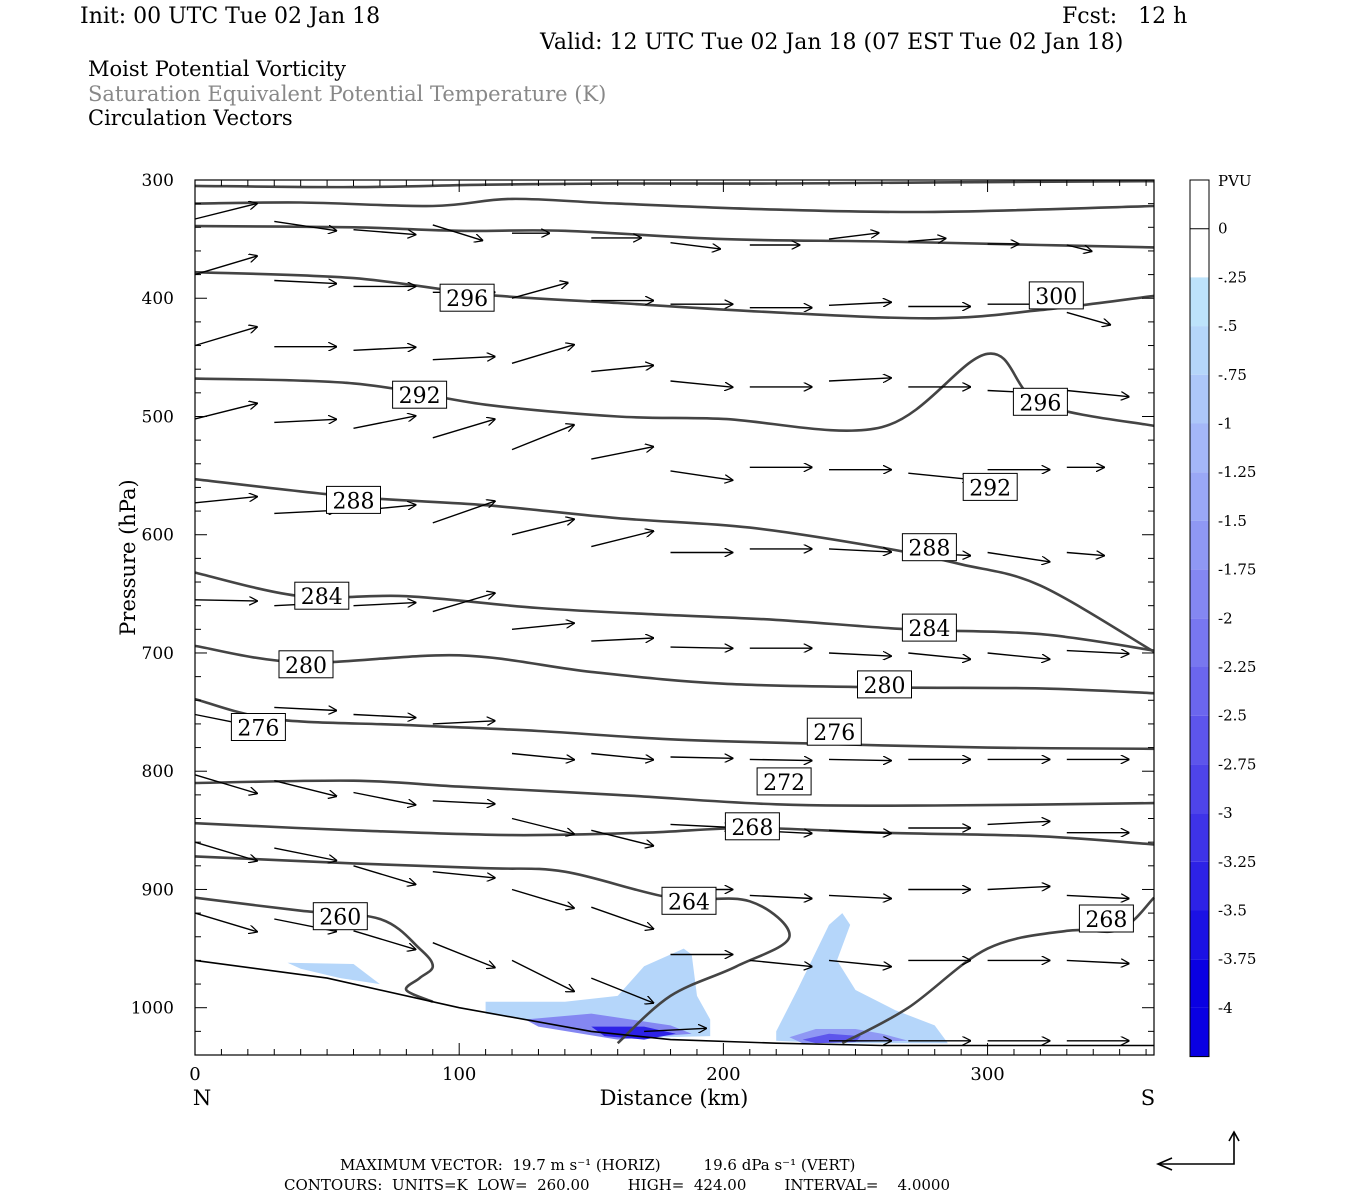  Describe the element at coordinates (1232, 277) in the screenshot. I see `colorbar-label: -.25` at that location.